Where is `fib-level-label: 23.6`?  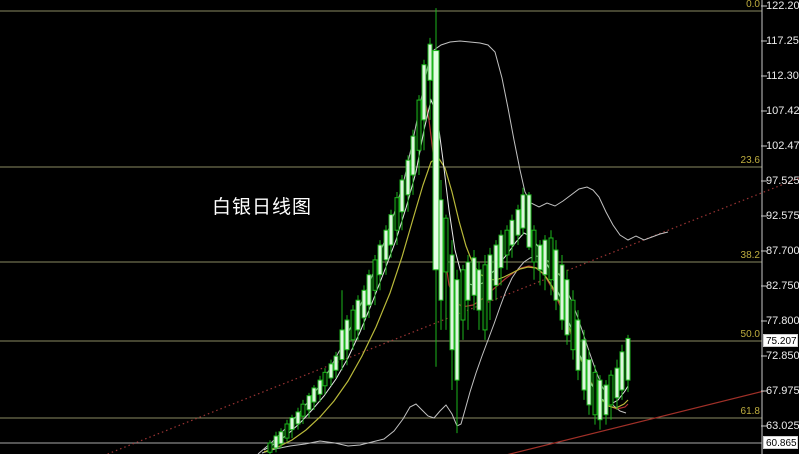
fib-level-label: 23.6 is located at coordinates (750, 160).